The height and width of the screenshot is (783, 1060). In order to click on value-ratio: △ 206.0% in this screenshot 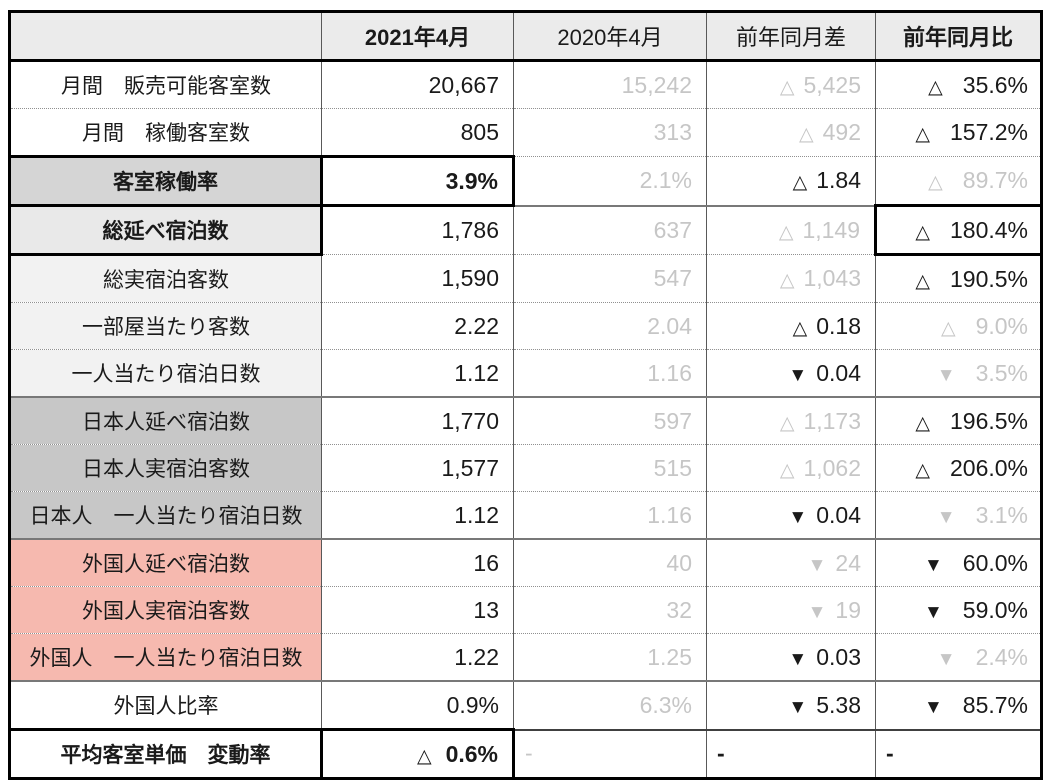, I will do `click(958, 468)`.